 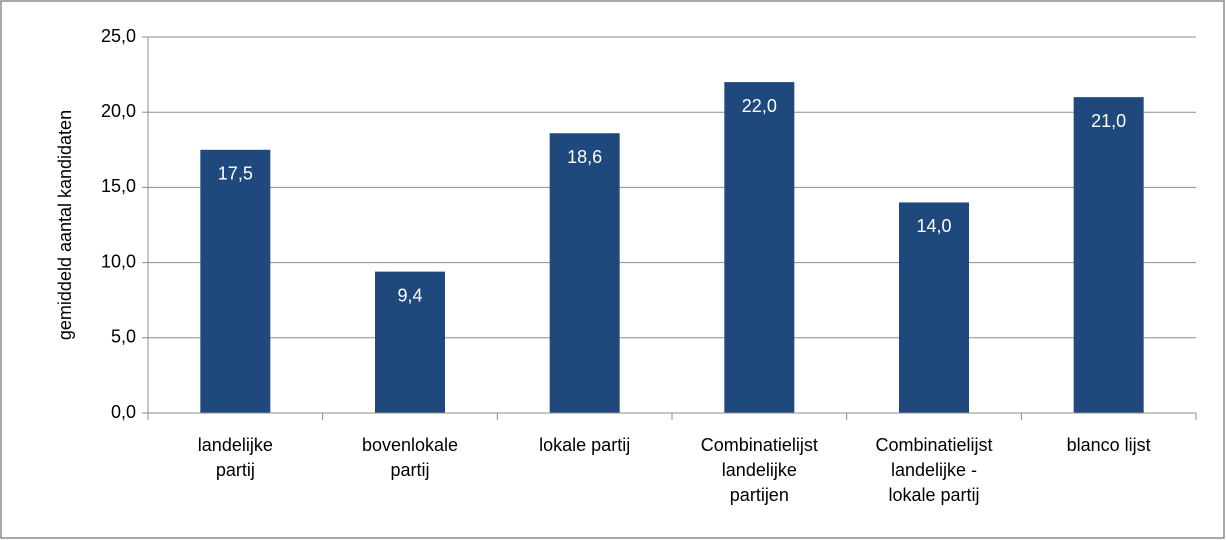 I want to click on y-tick-label: 5,0, so click(x=123, y=337).